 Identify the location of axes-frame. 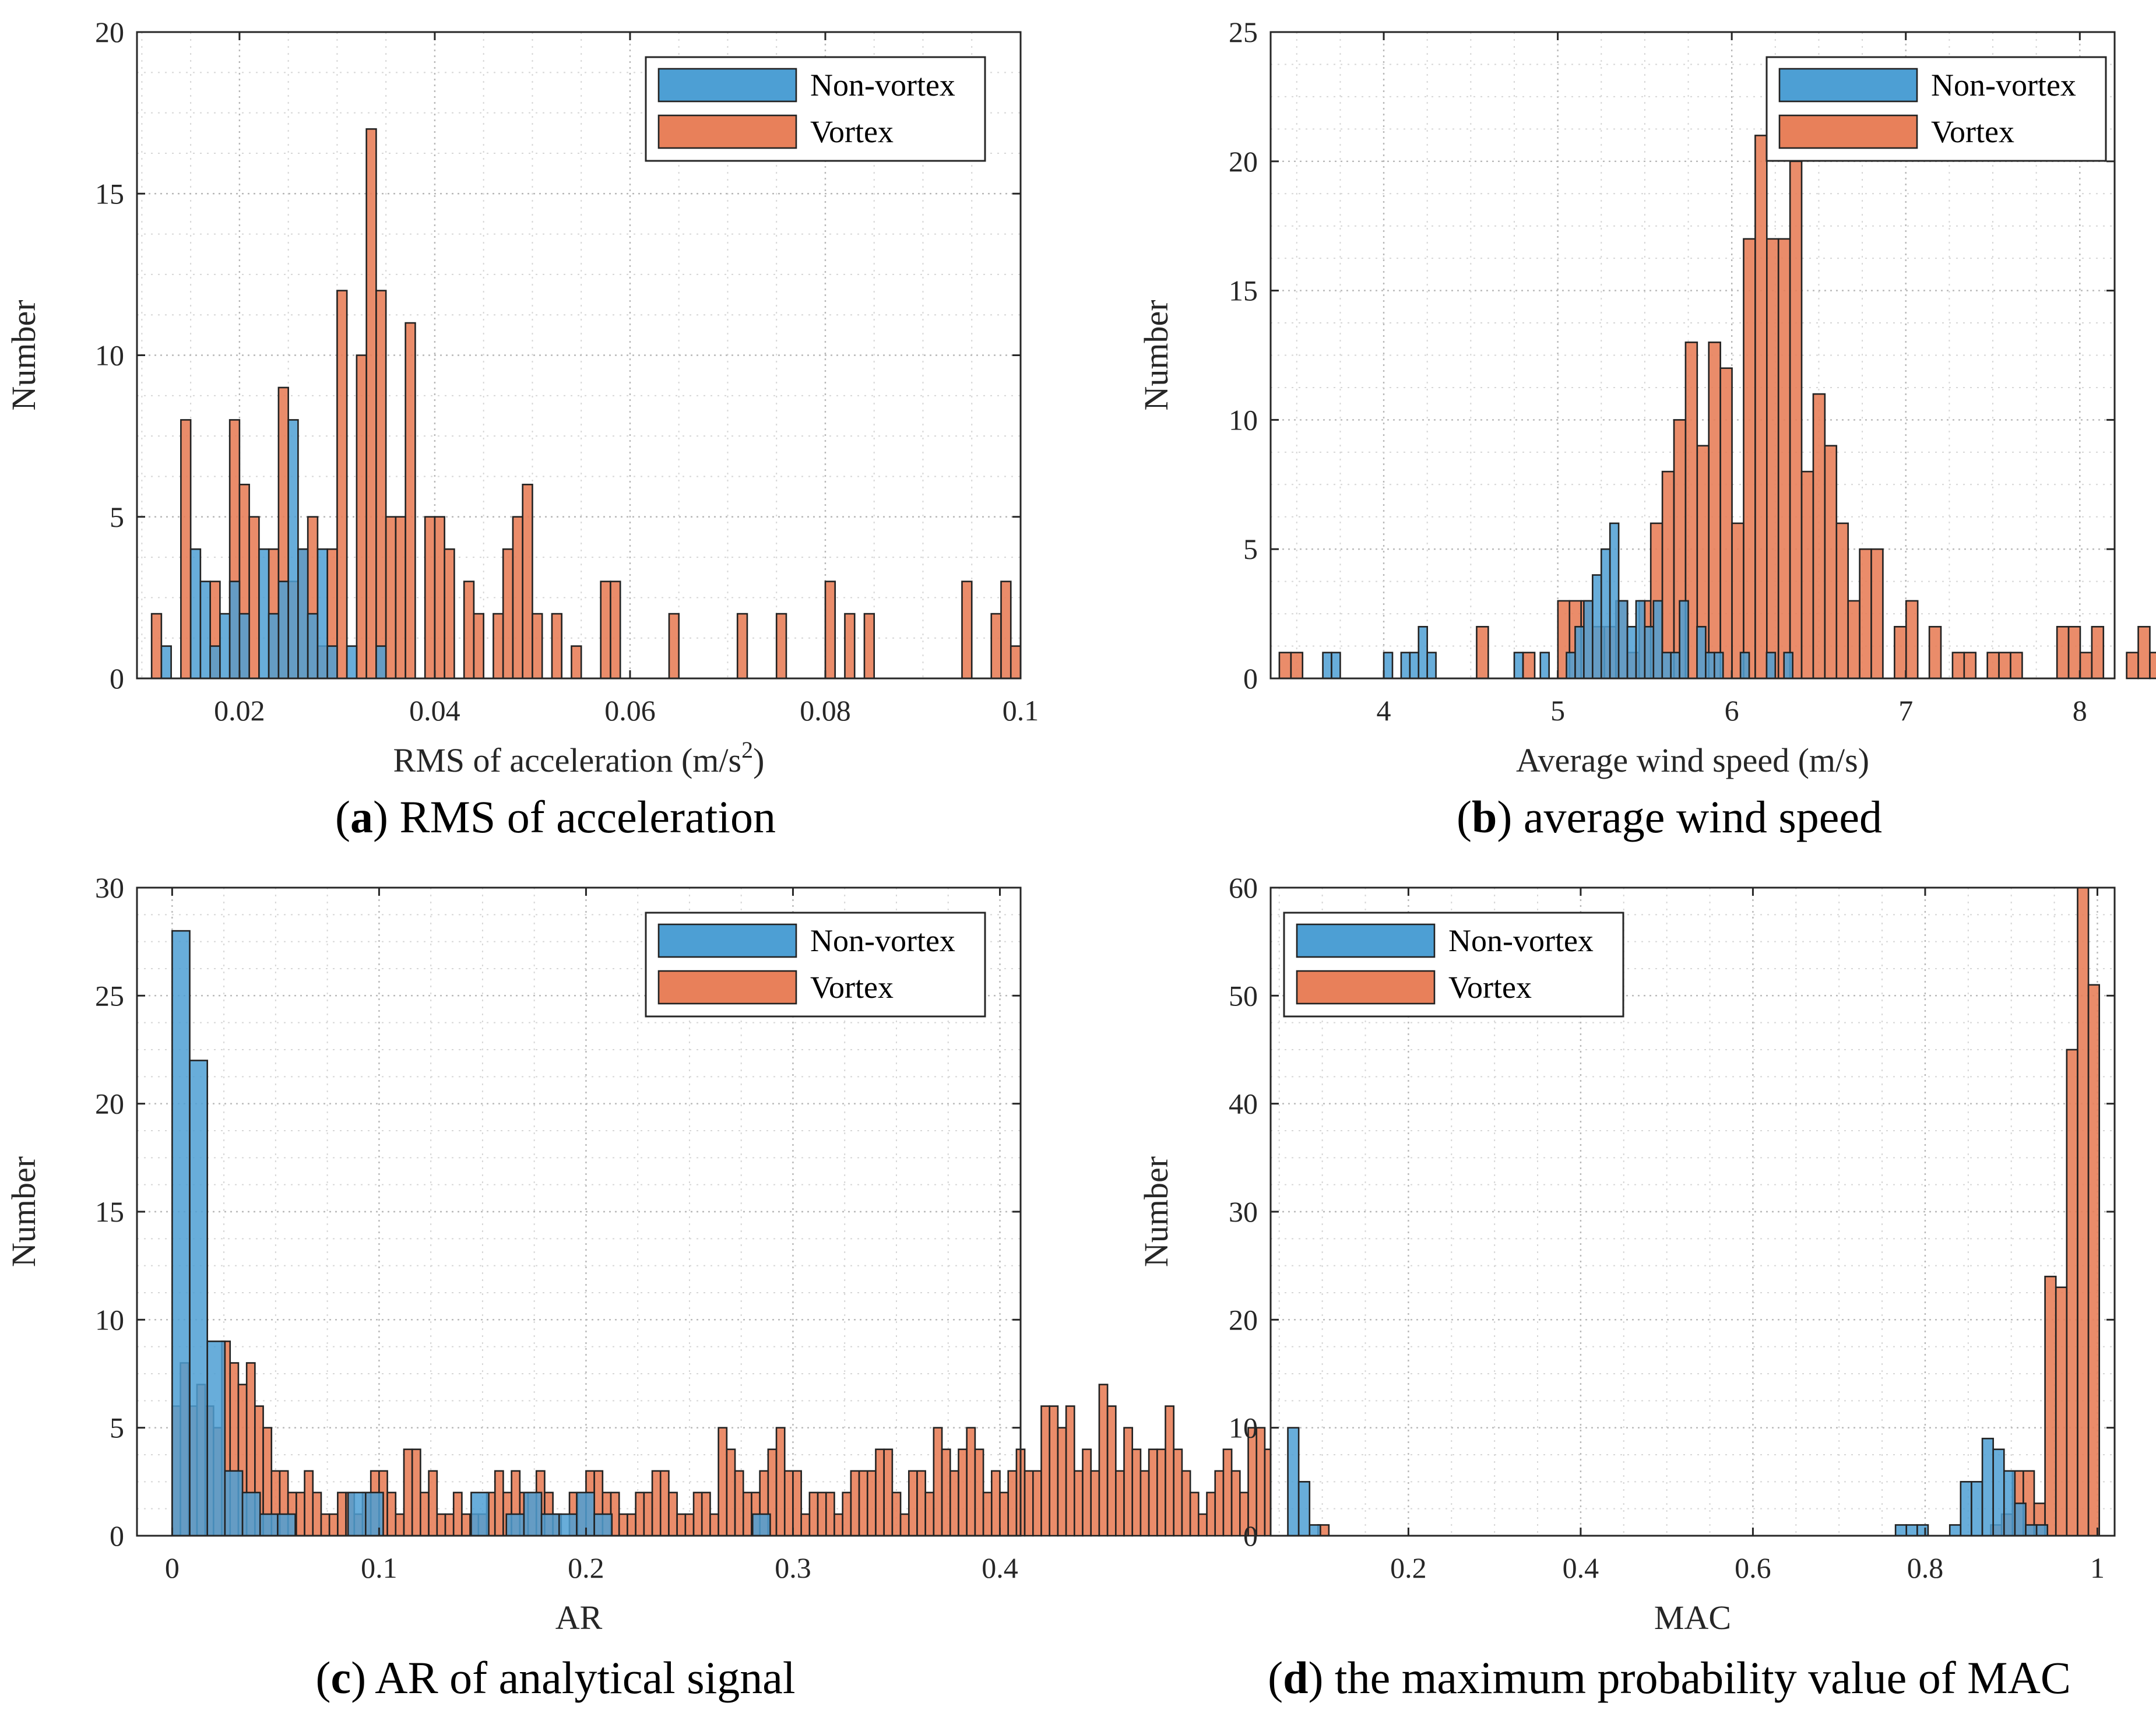
(1692, 355).